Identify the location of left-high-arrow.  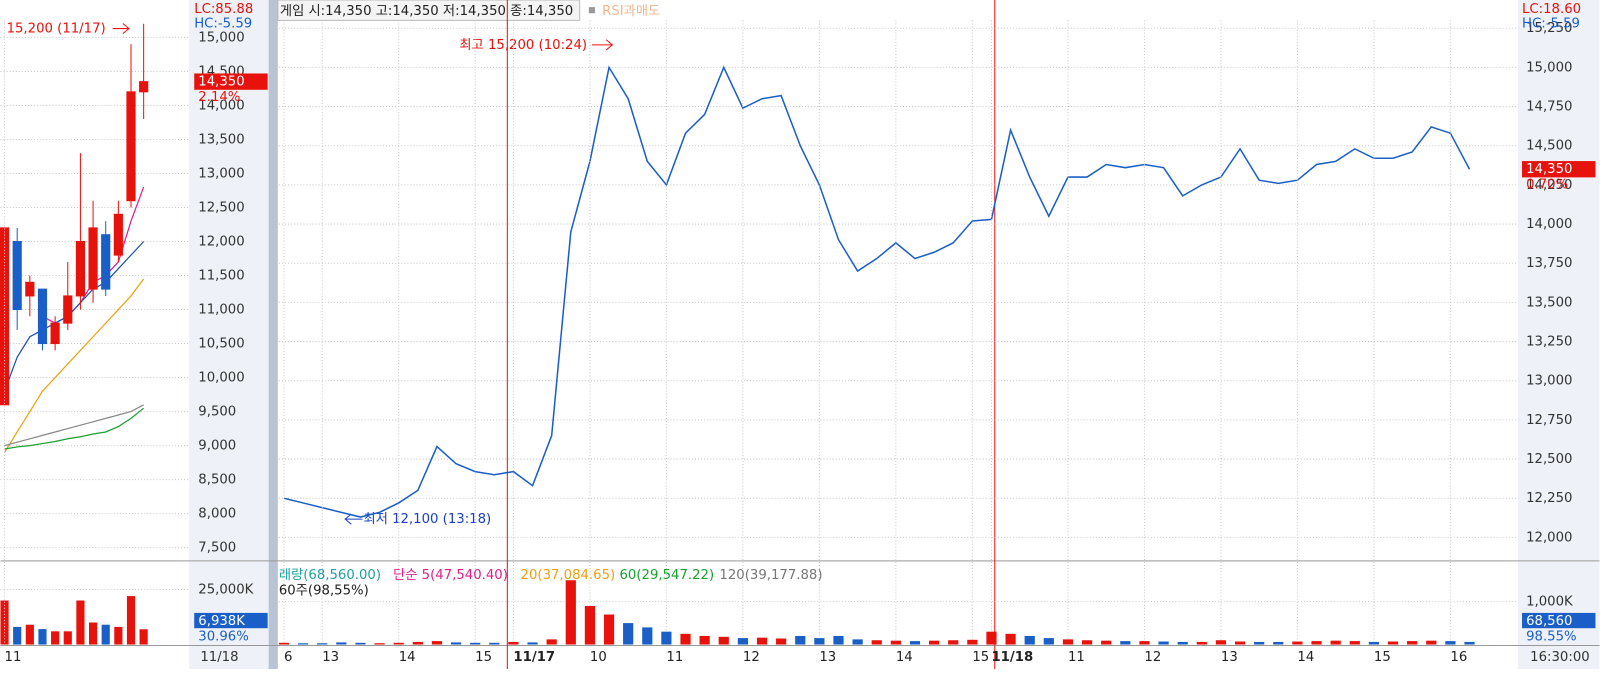
(121, 29).